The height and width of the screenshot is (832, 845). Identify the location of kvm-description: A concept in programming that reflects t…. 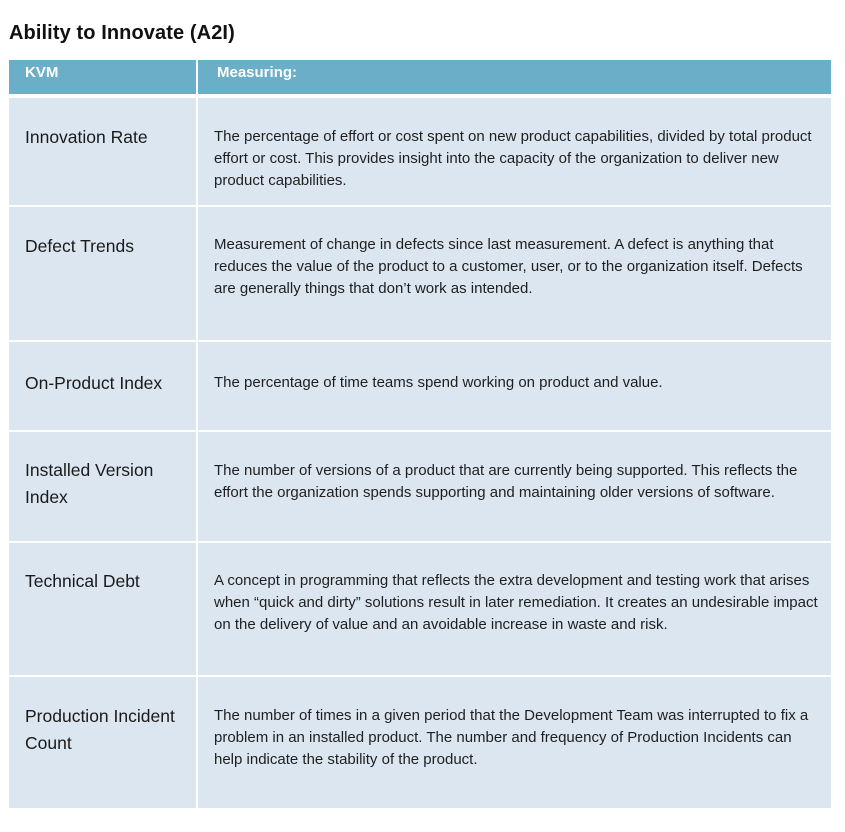
(513, 609).